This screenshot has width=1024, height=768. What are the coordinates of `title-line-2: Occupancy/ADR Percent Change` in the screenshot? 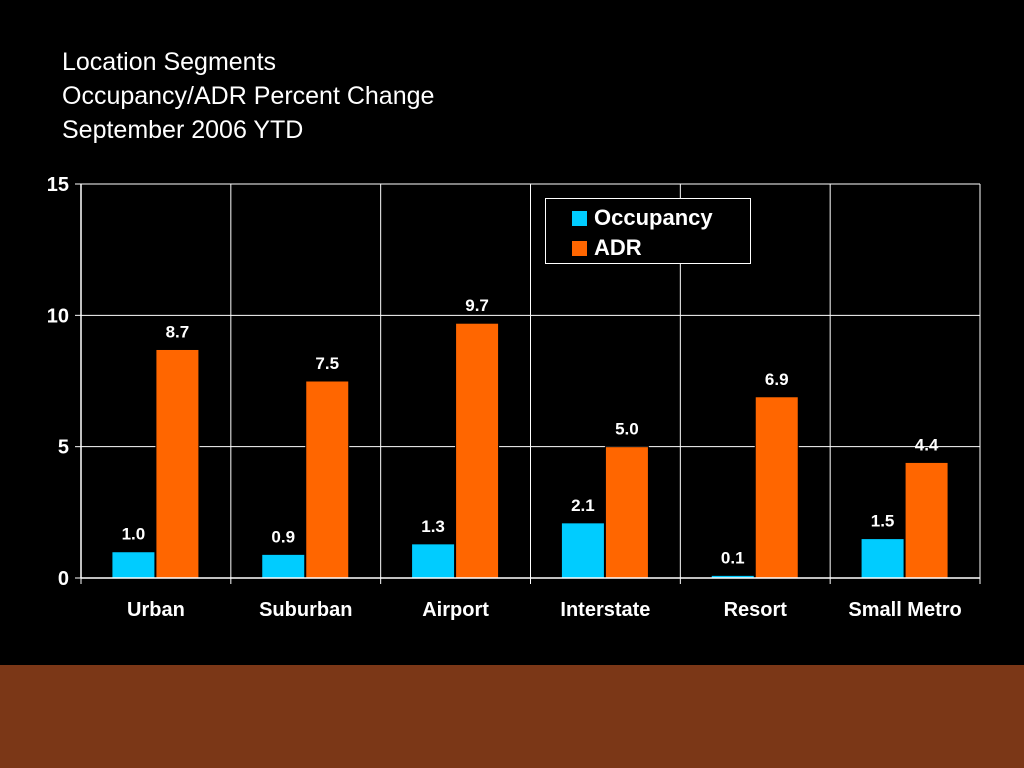 It's located at (248, 96).